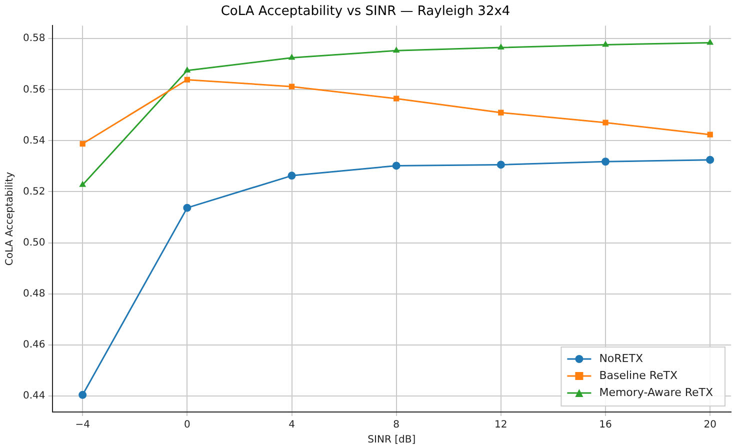  I want to click on x-tick-label: 0, so click(187, 425).